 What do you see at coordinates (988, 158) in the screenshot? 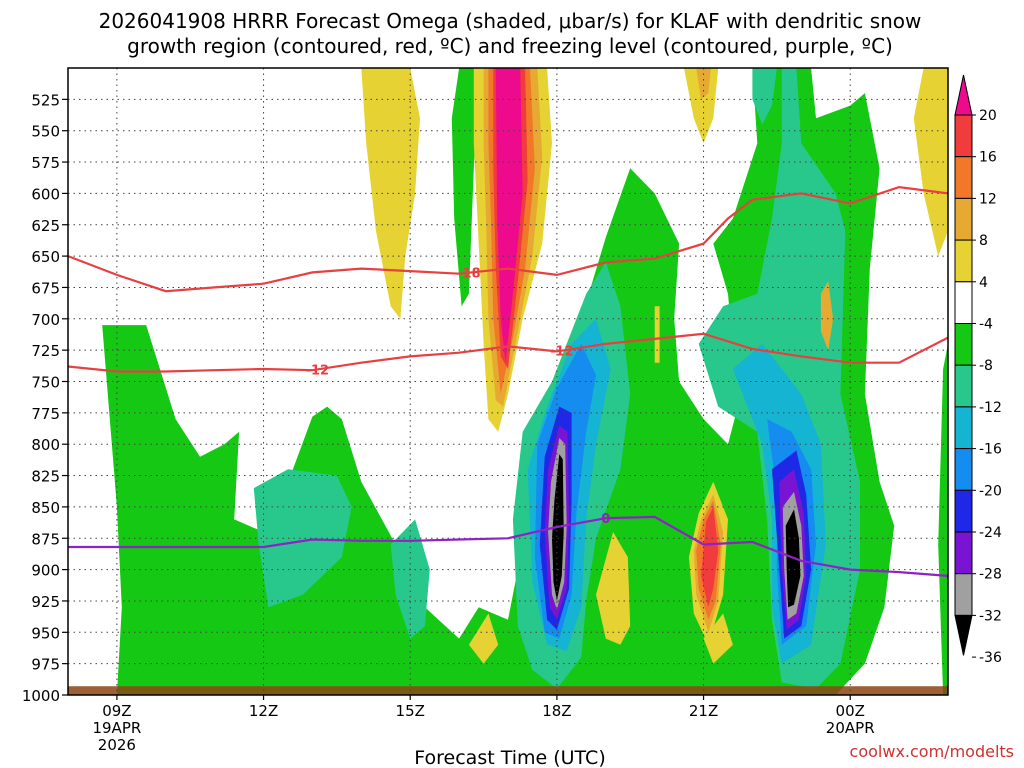
I see `colorbar-label-1: 16` at bounding box center [988, 158].